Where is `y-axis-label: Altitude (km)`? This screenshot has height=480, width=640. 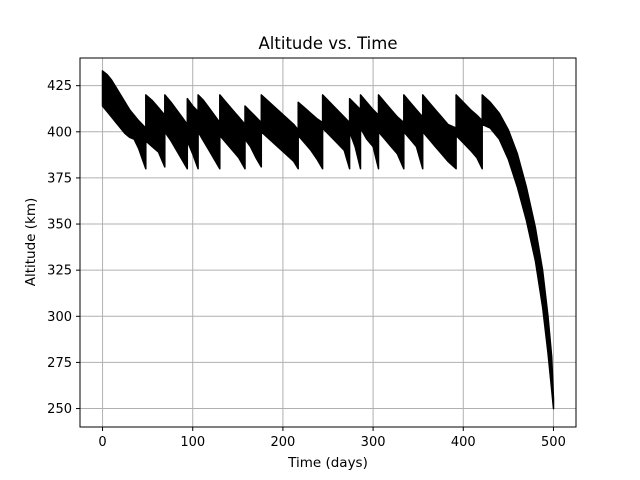
y-axis-label: Altitude (km) is located at coordinates (31, 242).